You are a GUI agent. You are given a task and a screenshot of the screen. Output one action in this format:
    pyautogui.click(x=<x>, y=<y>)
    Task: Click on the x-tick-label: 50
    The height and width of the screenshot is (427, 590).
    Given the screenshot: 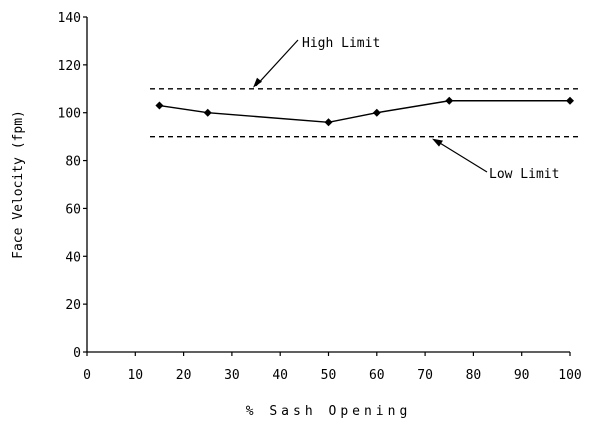 What is the action you would take?
    pyautogui.click(x=329, y=375)
    